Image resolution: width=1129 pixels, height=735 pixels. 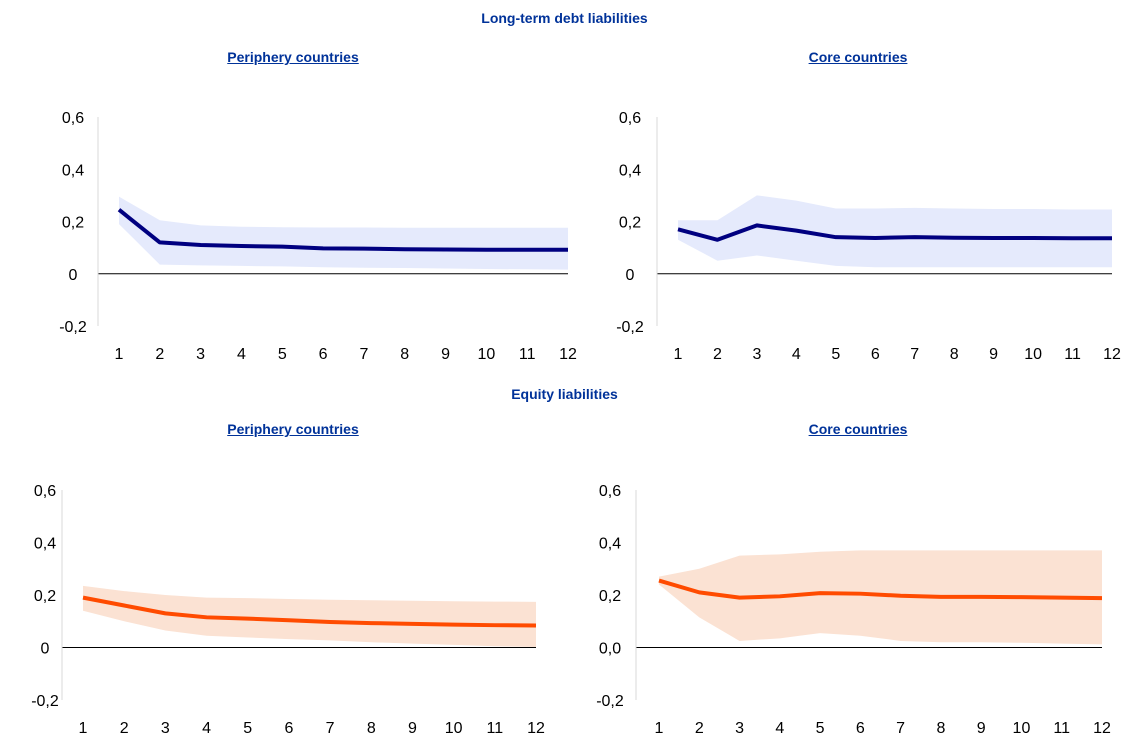 I want to click on x-tick-label-equity-core: 6, so click(x=860, y=727).